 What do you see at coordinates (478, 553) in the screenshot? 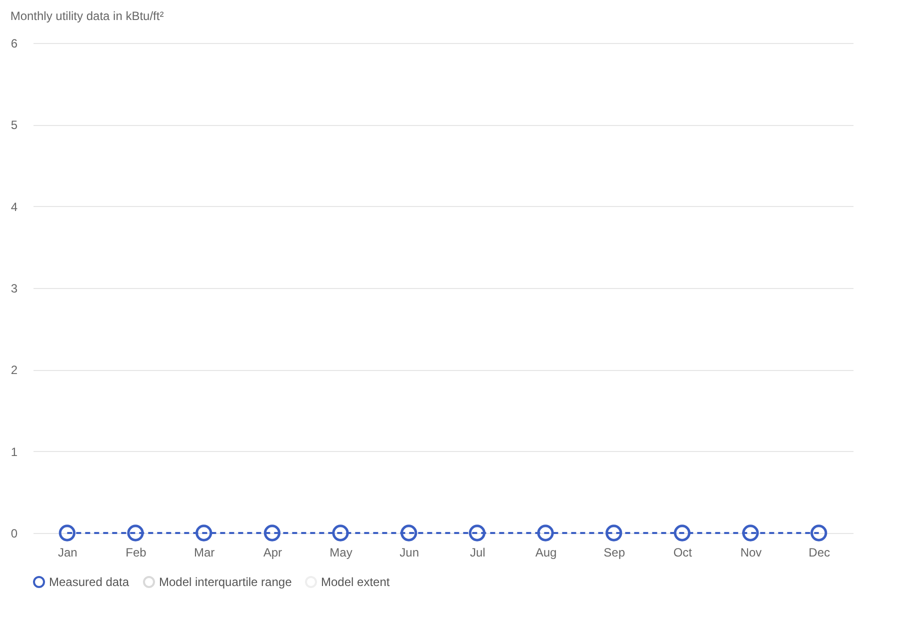
I see `x-tick-label: Jul` at bounding box center [478, 553].